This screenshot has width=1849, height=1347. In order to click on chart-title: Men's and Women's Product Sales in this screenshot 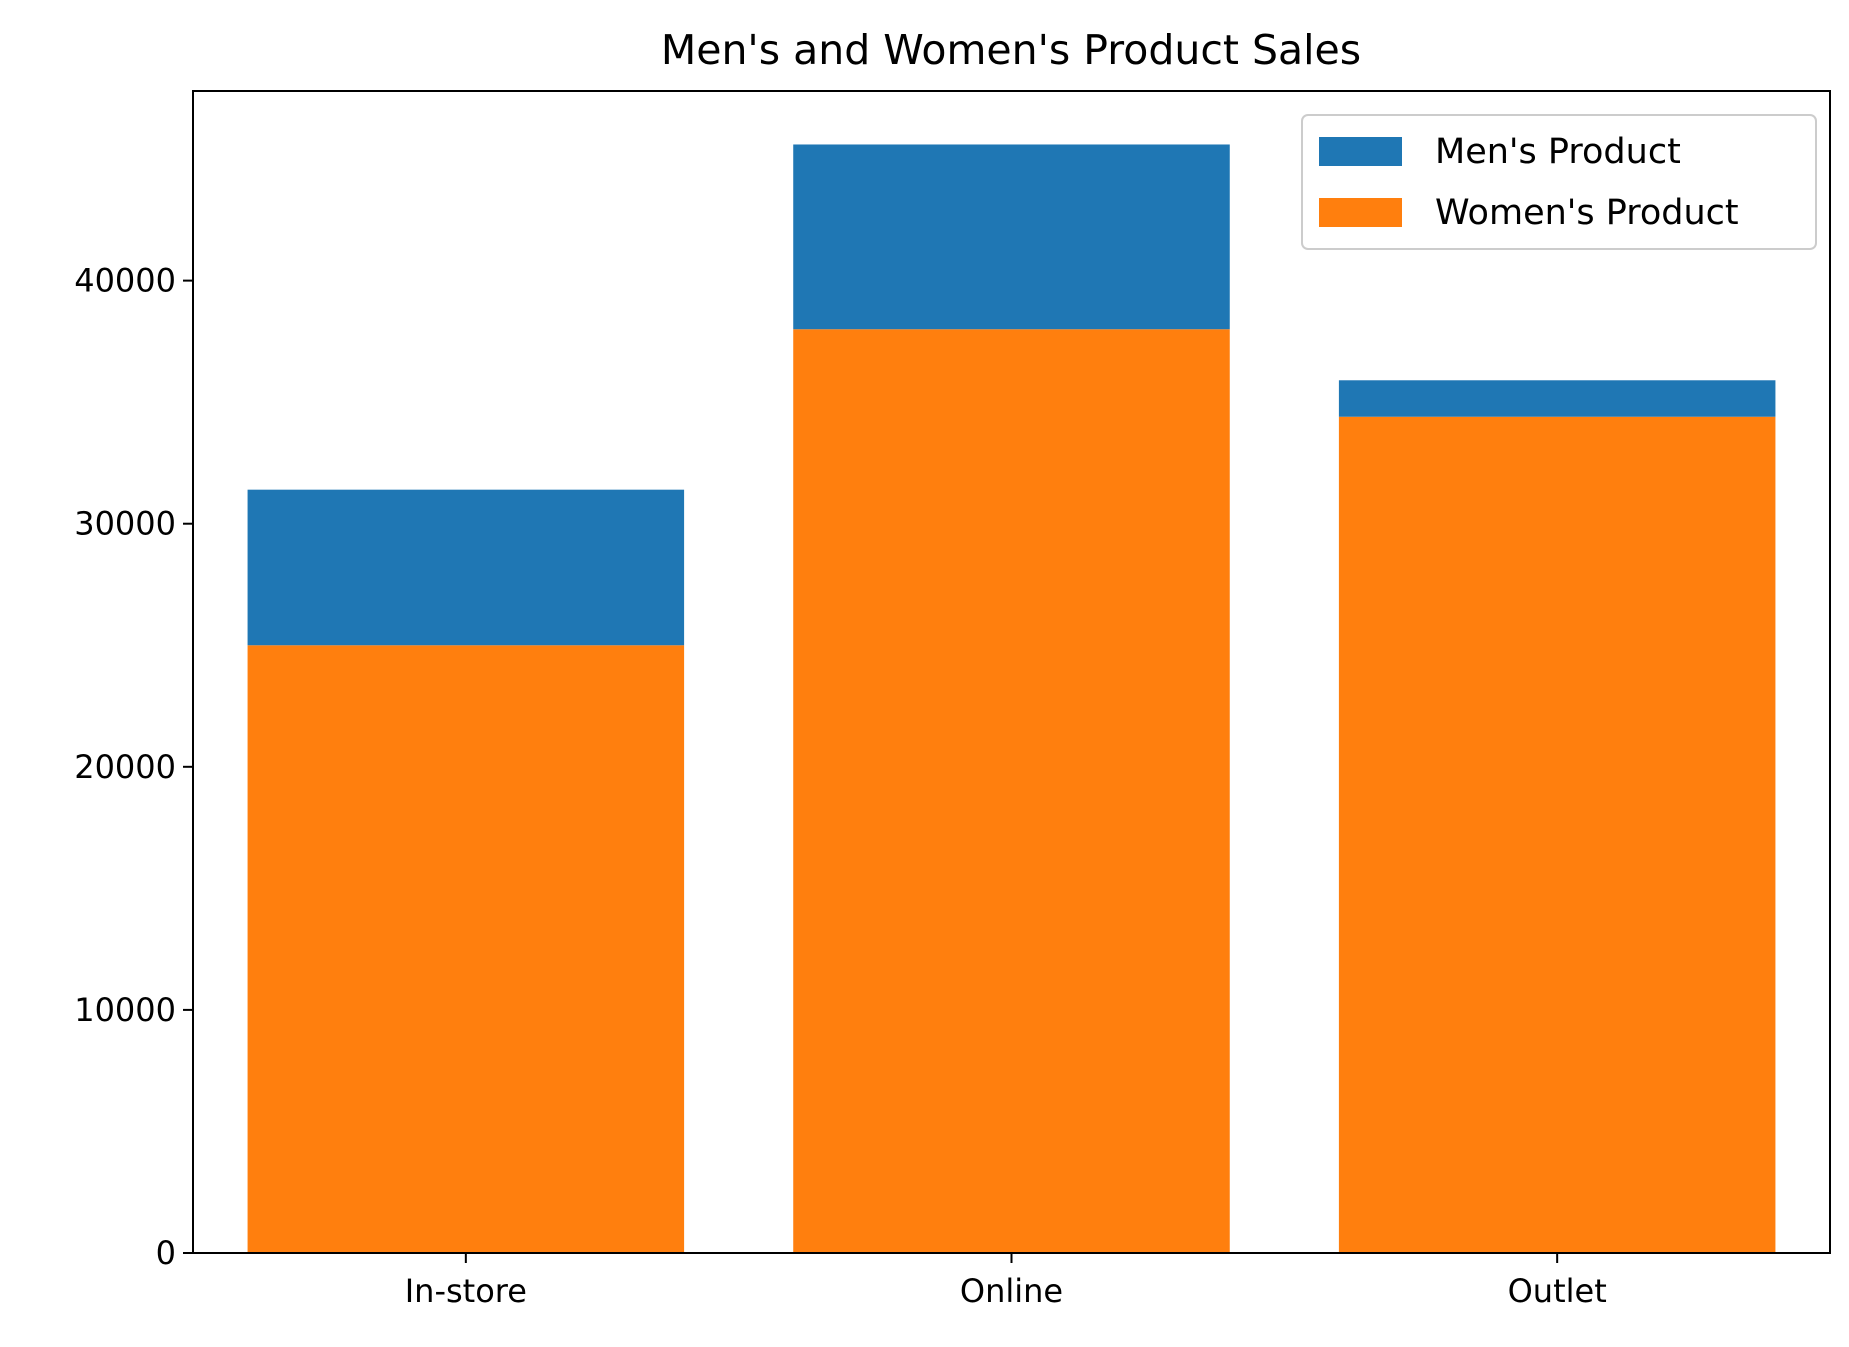, I will do `click(1011, 50)`.